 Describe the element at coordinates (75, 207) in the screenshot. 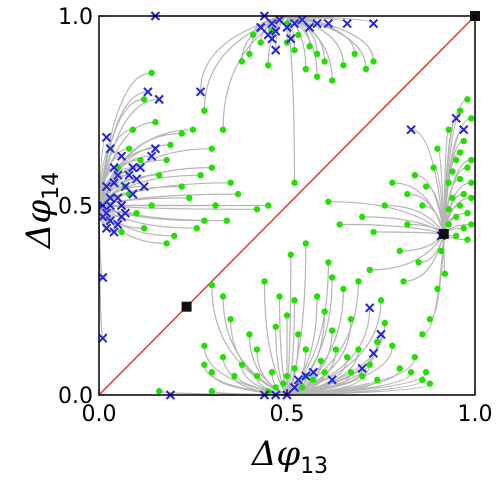

I see `y-tick-label: 0.5` at that location.